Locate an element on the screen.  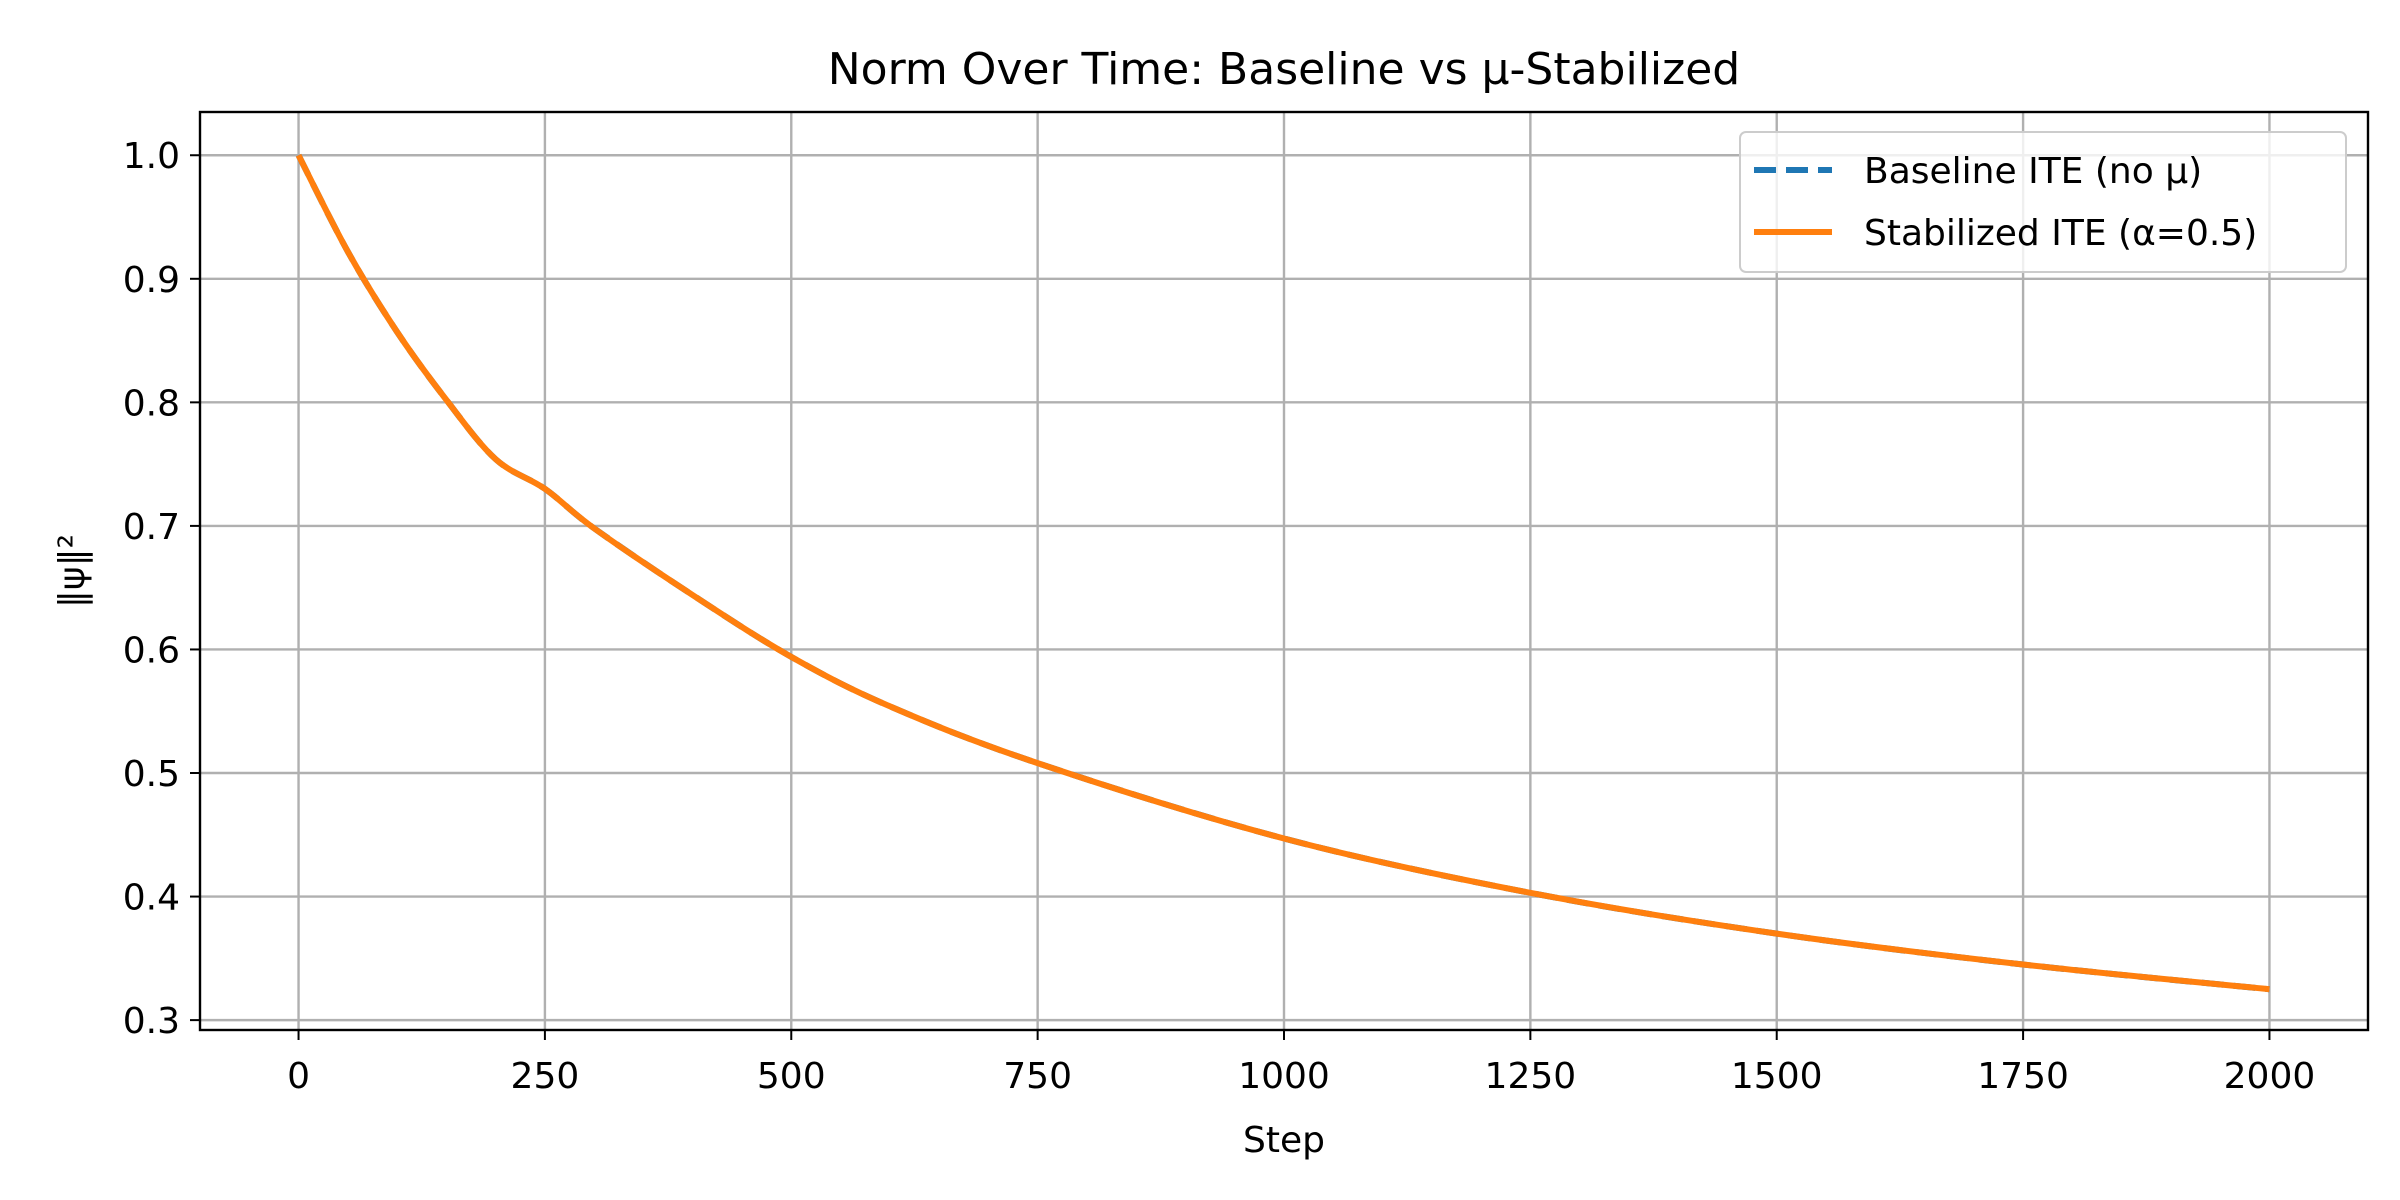
y-tick-label: 0.8 is located at coordinates (151, 403).